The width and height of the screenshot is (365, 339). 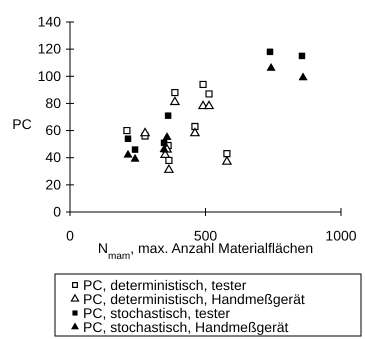 What do you see at coordinates (341, 236) in the screenshot?
I see `x-tick-label: 1000` at bounding box center [341, 236].